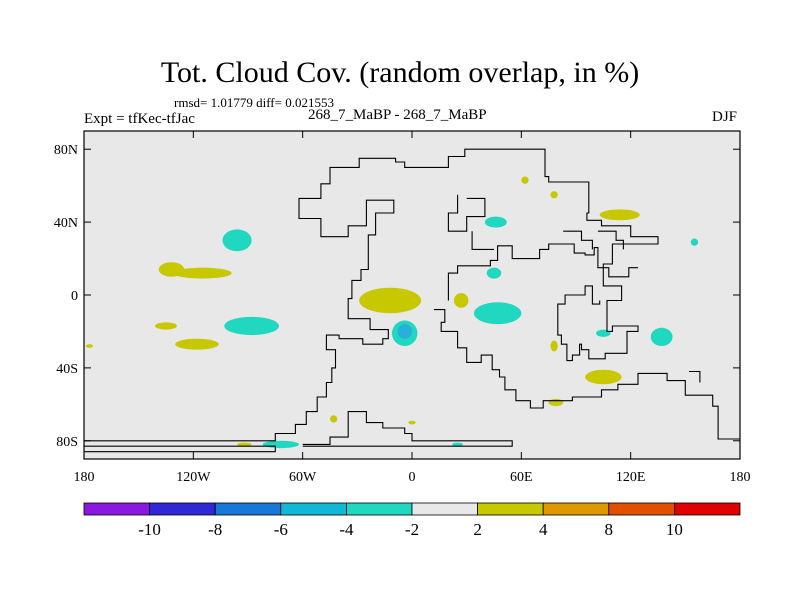 The width and height of the screenshot is (800, 600). Describe the element at coordinates (725, 117) in the screenshot. I see `season-label: DJF` at that location.